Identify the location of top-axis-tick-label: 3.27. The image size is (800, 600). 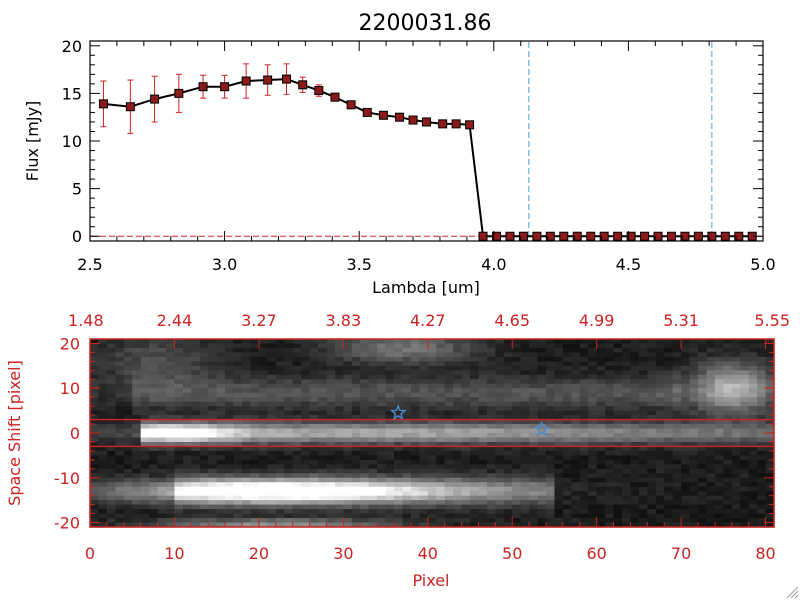
(259, 320).